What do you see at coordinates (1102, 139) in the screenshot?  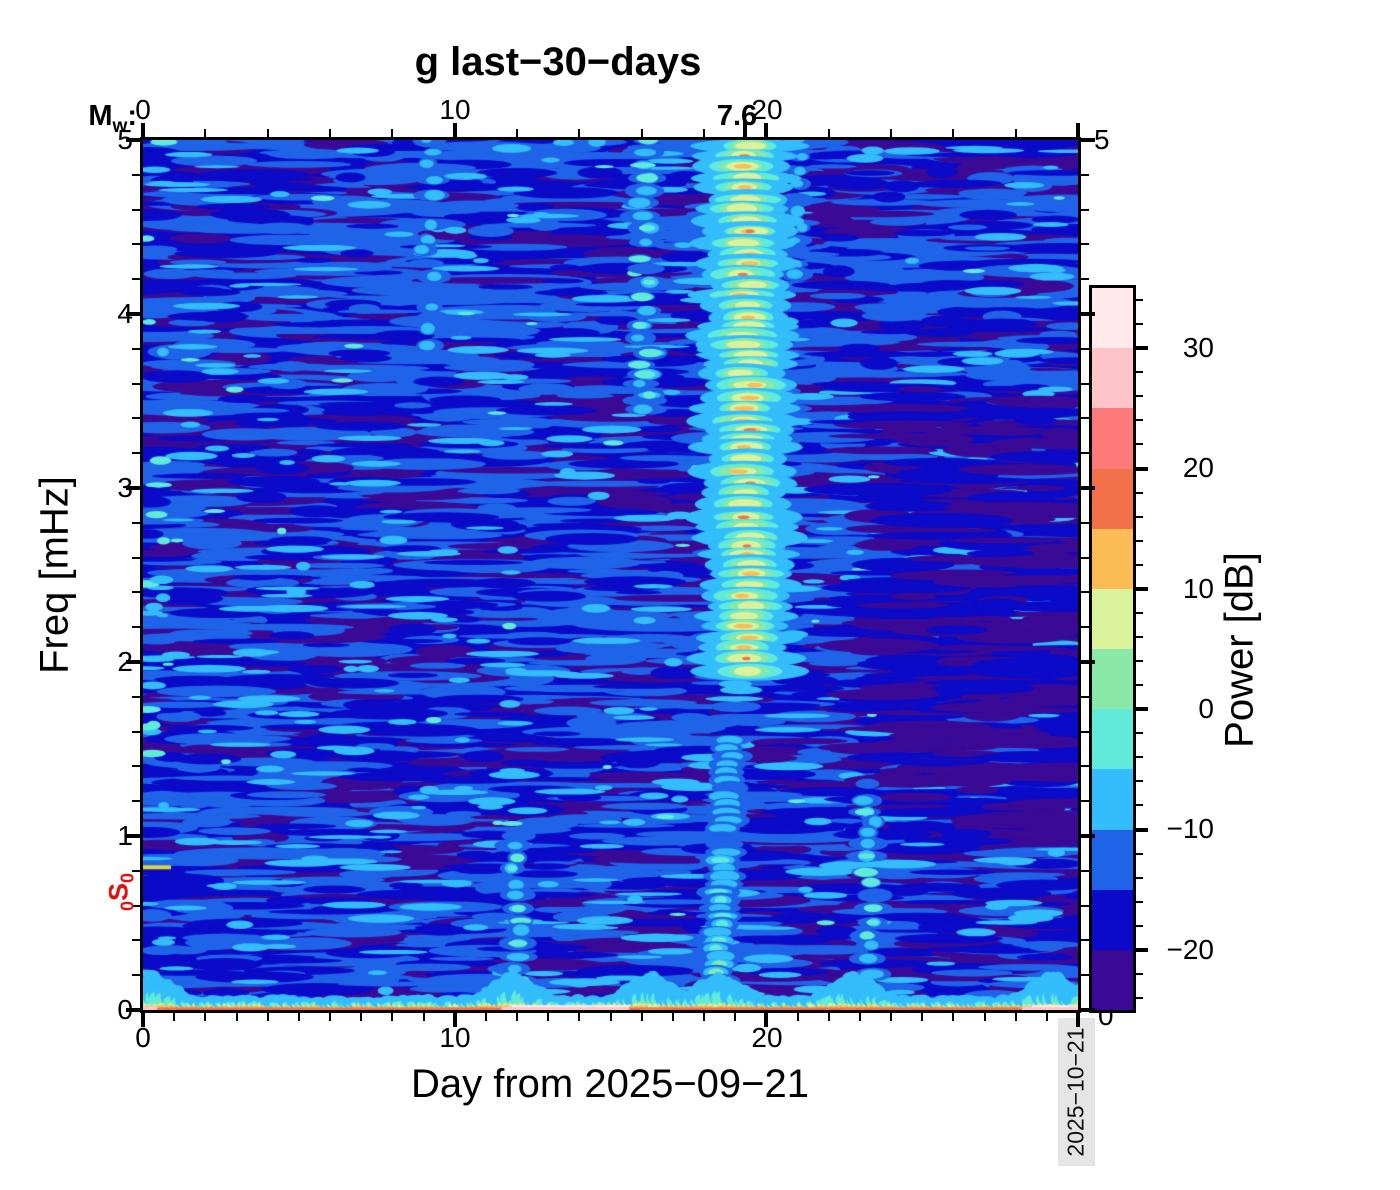 I see `right-tick-label-5: 5` at bounding box center [1102, 139].